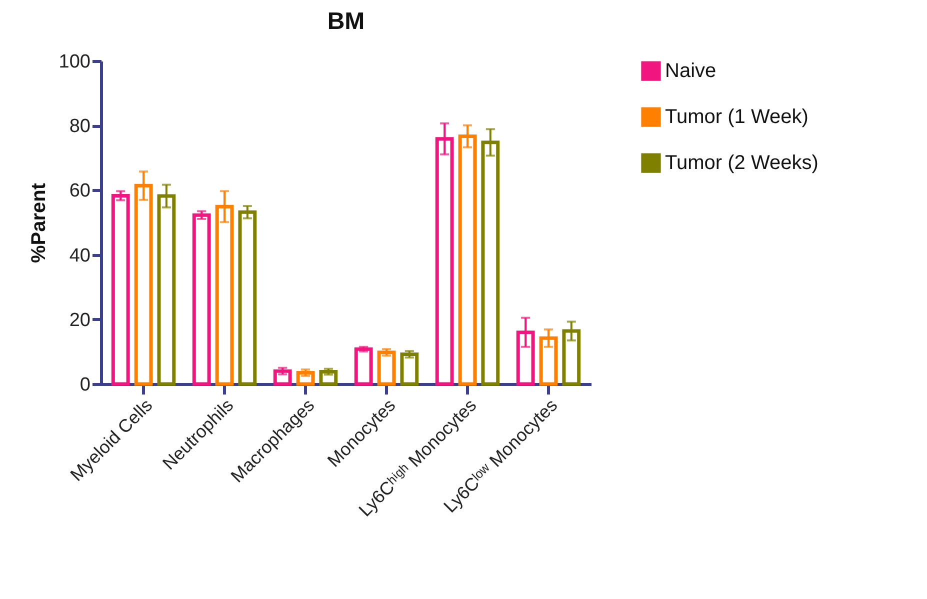 This screenshot has height=599, width=927. I want to click on y-tick-label: 0, so click(85, 385).